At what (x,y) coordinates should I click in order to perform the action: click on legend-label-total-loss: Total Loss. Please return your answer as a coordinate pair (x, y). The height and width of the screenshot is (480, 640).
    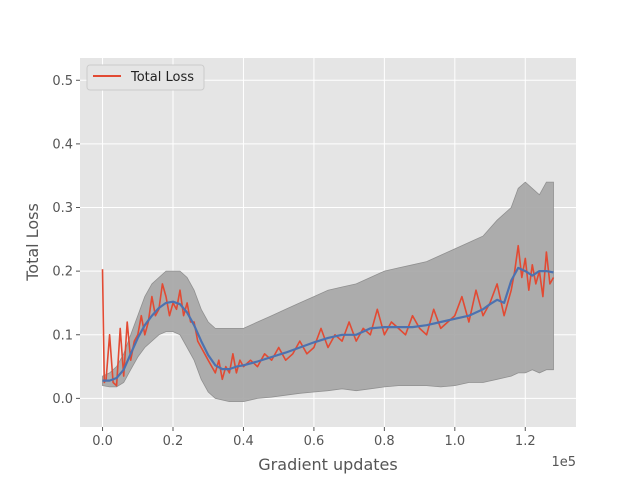
    Looking at the image, I should click on (162, 77).